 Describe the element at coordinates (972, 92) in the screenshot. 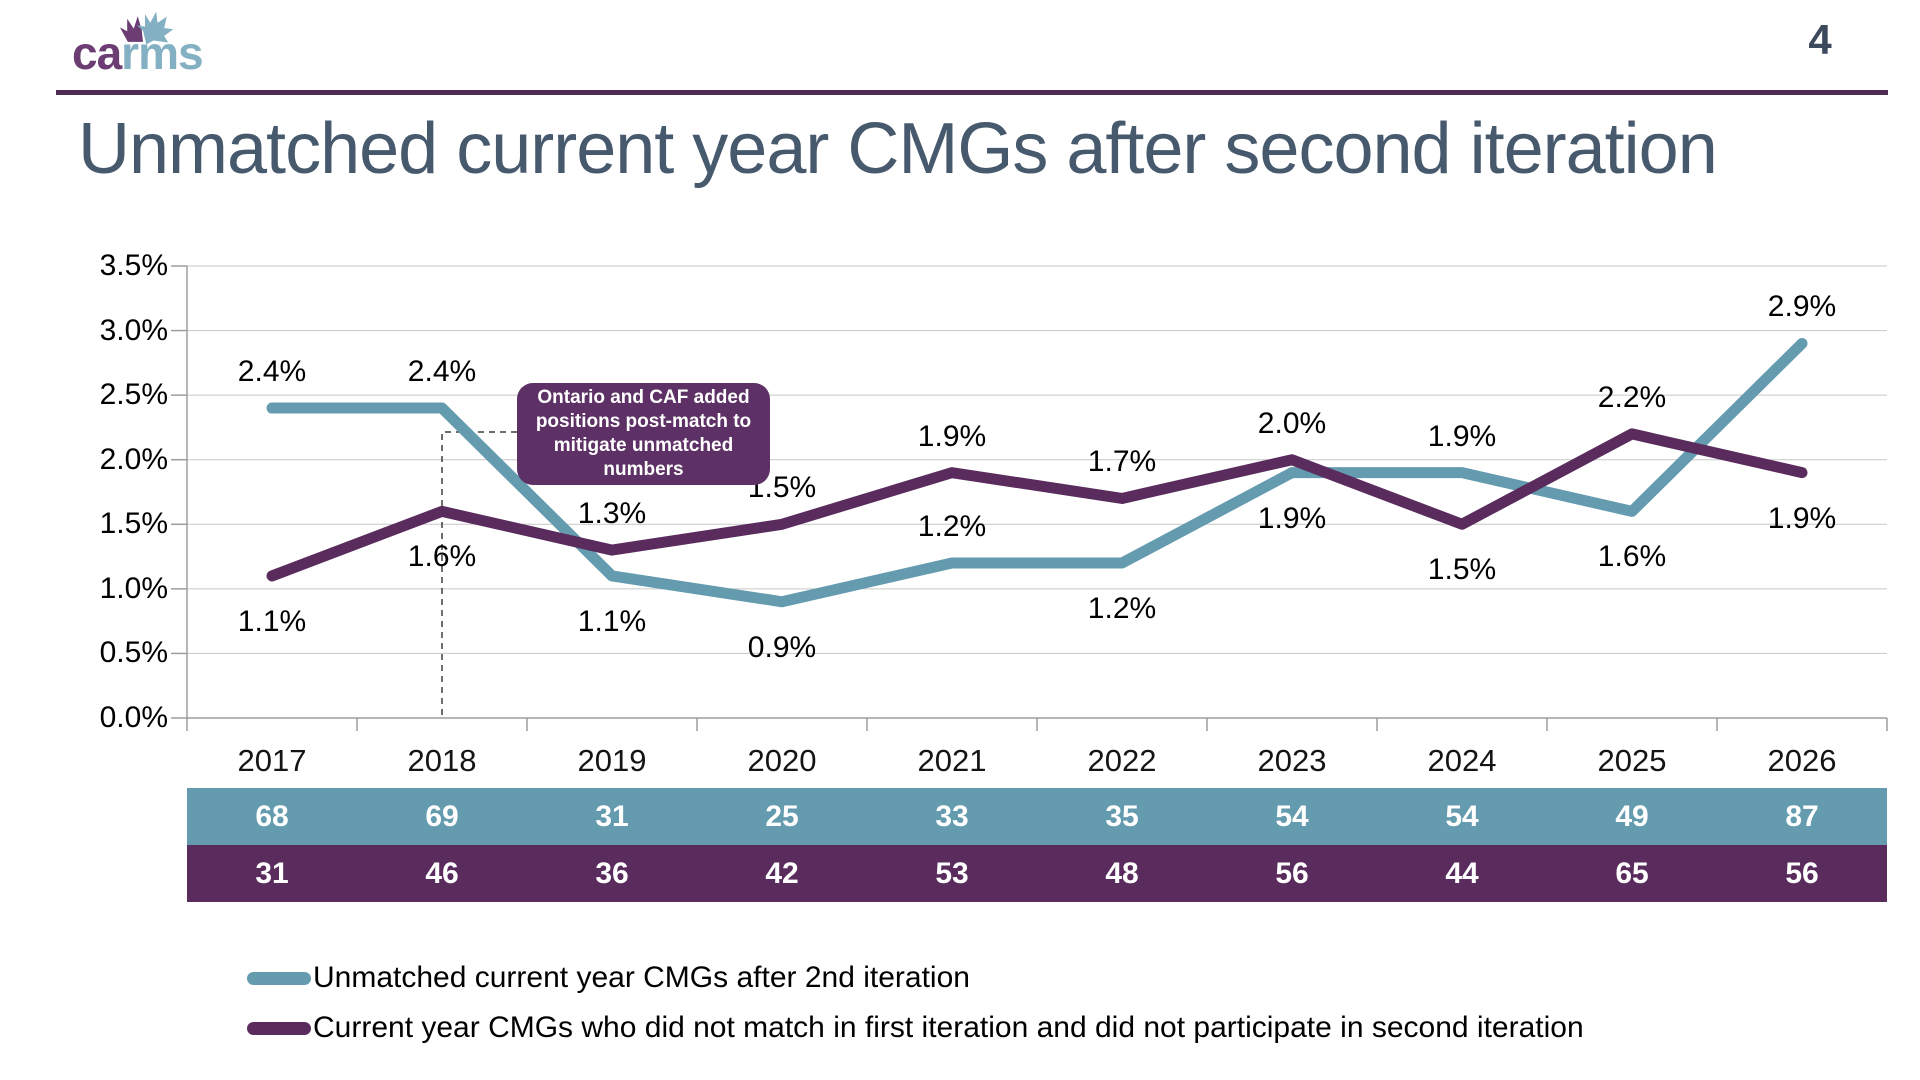

I see `header-divider-rule` at that location.